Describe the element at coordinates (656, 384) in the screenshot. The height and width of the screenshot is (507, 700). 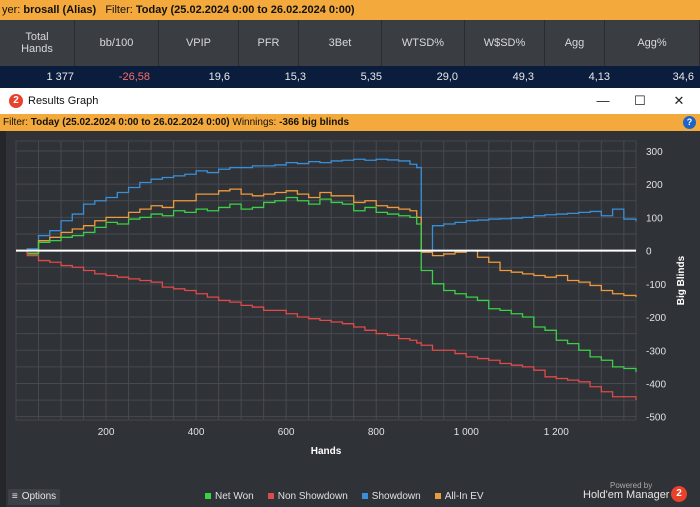
I see `y-tick-label: -400` at that location.